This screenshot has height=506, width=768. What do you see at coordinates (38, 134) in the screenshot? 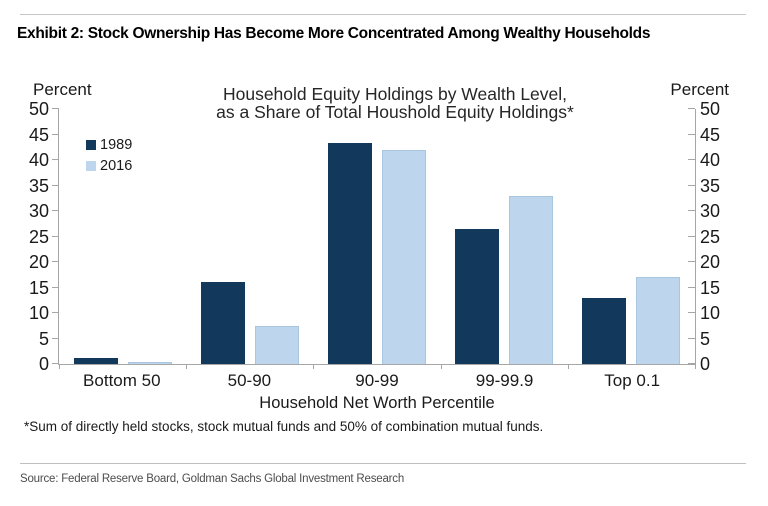
I see `y-tick-label-left-45: 45` at bounding box center [38, 134].